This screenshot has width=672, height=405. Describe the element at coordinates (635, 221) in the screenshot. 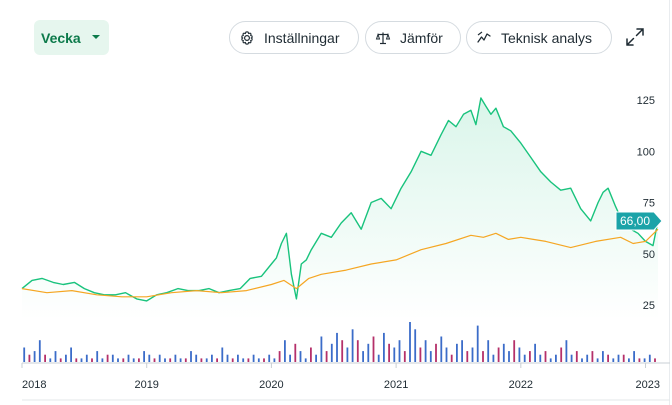

I see `current-price-label: 66,00` at that location.